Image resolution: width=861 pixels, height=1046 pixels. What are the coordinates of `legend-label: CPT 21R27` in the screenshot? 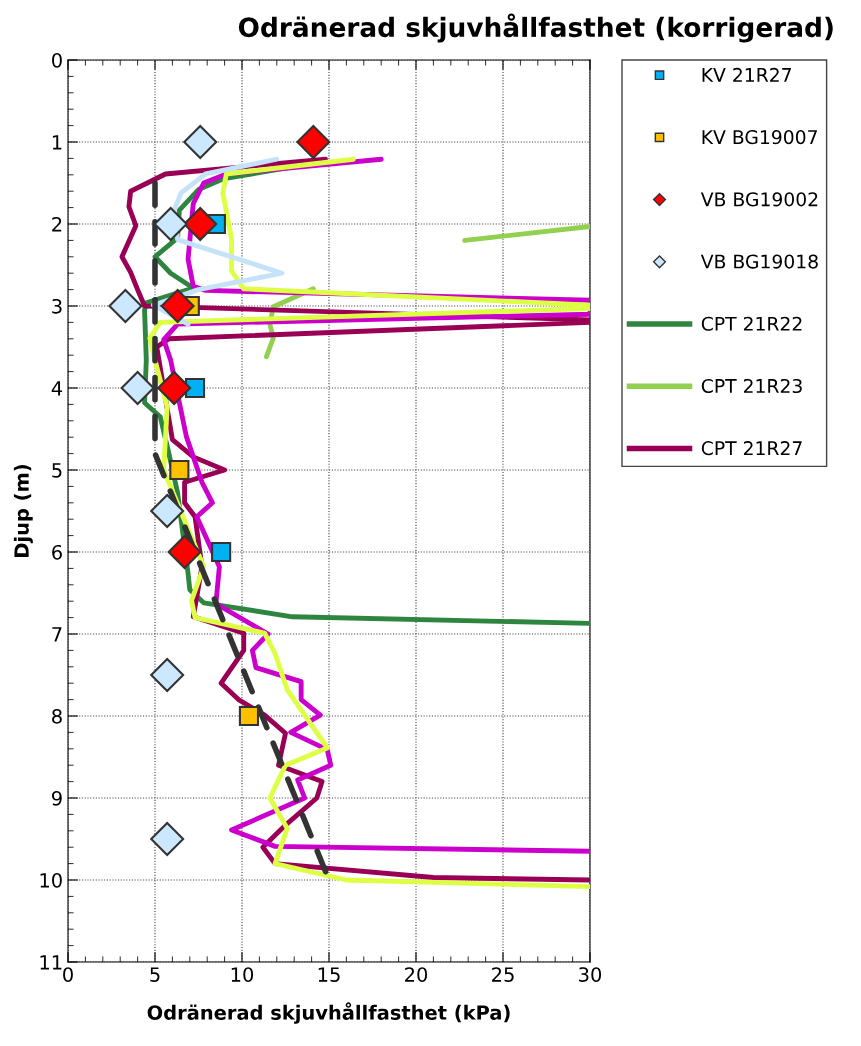 It's located at (751, 448).